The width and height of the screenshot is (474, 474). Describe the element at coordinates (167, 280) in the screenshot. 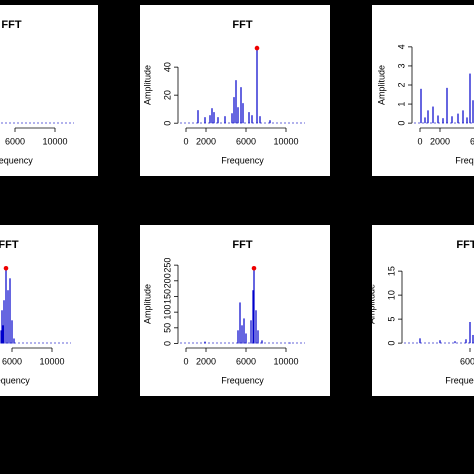

I see `y-tick-label: 200` at that location.